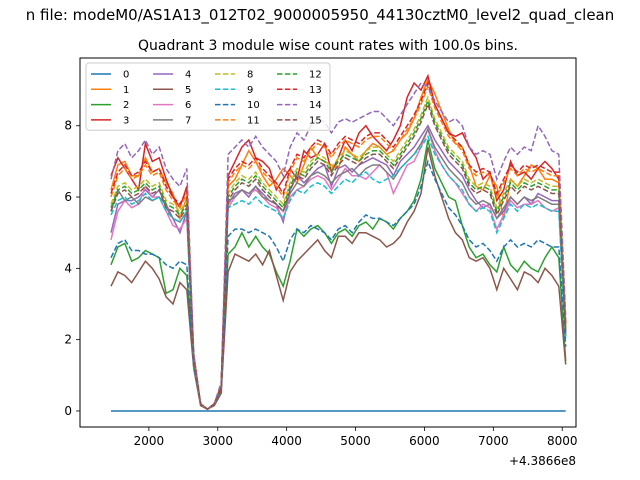 This screenshot has height=480, width=640. What do you see at coordinates (149, 441) in the screenshot?
I see `x-tick-label: 2000` at bounding box center [149, 441].